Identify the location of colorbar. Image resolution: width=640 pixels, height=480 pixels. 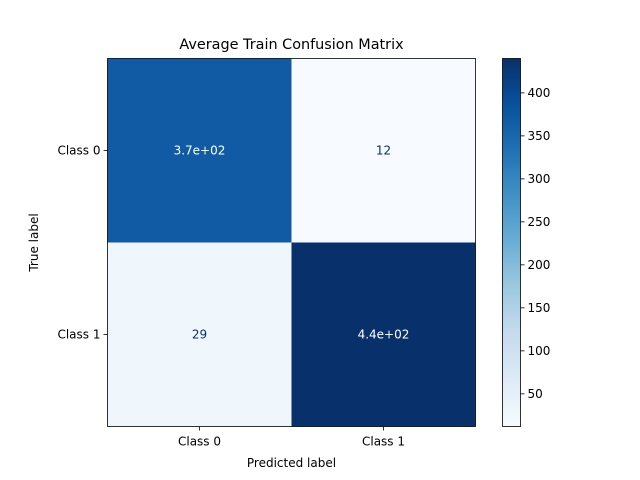
(511, 242).